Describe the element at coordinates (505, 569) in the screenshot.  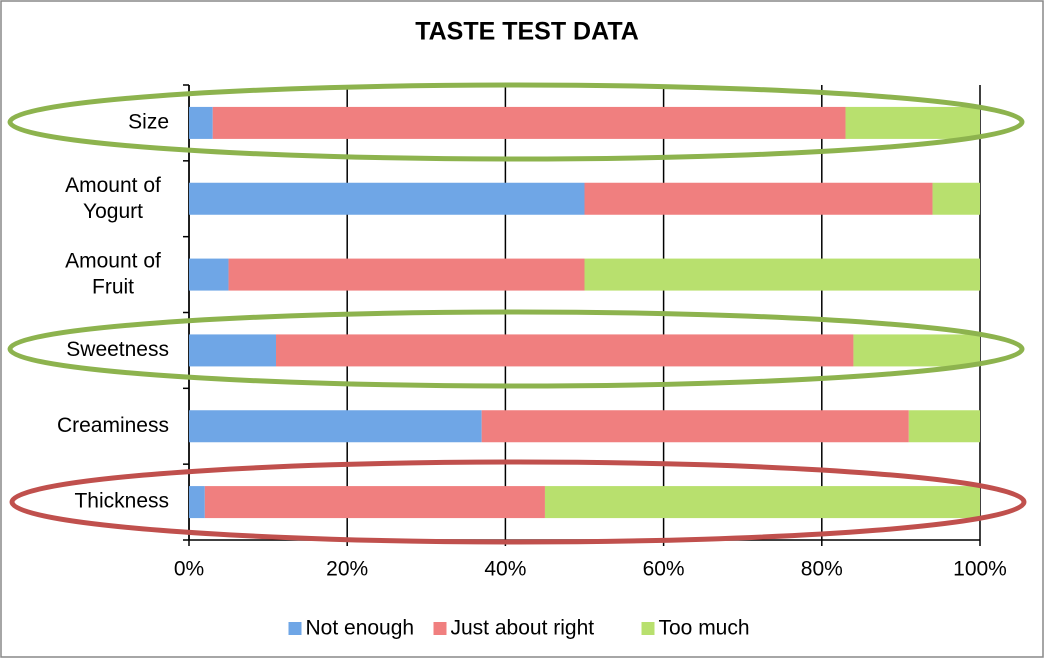
I see `x-tick-label: 40%` at that location.